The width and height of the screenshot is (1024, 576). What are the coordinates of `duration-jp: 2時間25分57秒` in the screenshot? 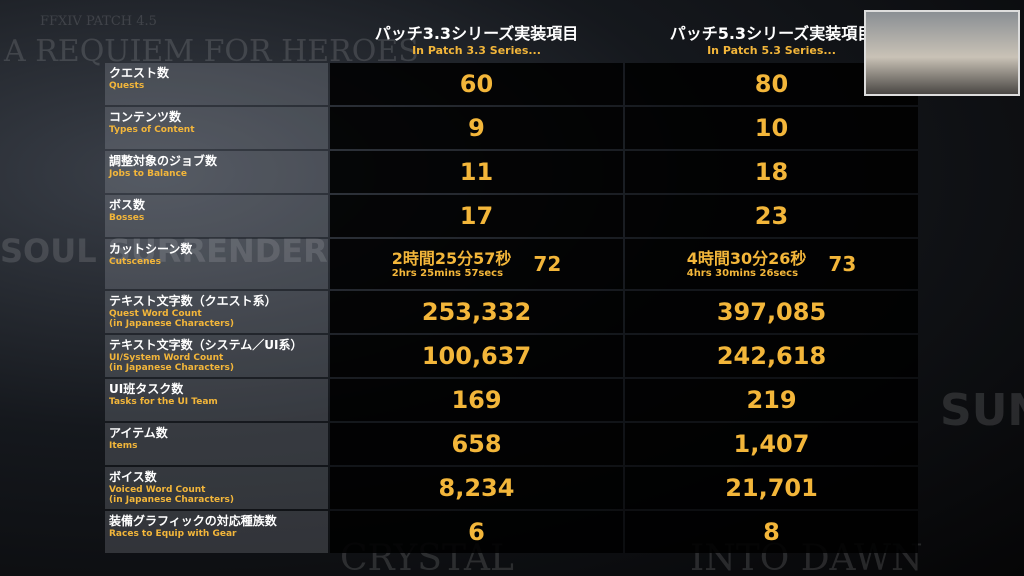 It's located at (451, 258).